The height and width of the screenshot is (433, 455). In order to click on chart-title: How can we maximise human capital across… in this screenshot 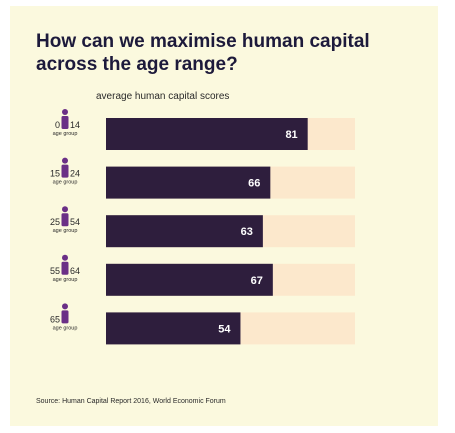, I will do `click(203, 53)`.